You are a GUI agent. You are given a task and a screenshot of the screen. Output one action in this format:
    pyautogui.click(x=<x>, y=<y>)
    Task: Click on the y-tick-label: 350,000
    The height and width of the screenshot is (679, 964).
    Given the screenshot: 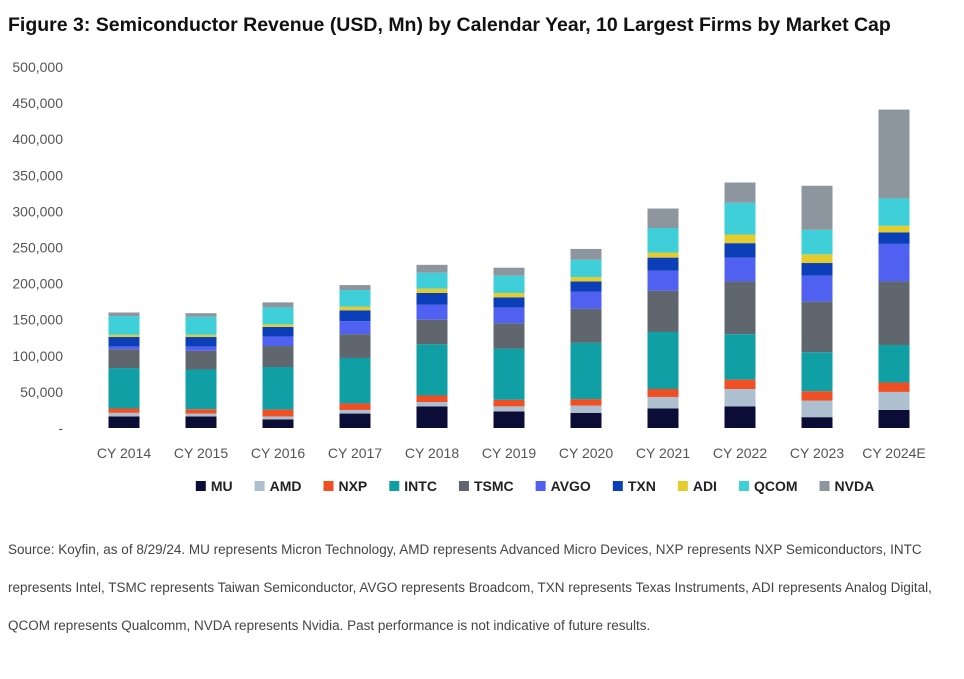 What is the action you would take?
    pyautogui.click(x=37, y=175)
    